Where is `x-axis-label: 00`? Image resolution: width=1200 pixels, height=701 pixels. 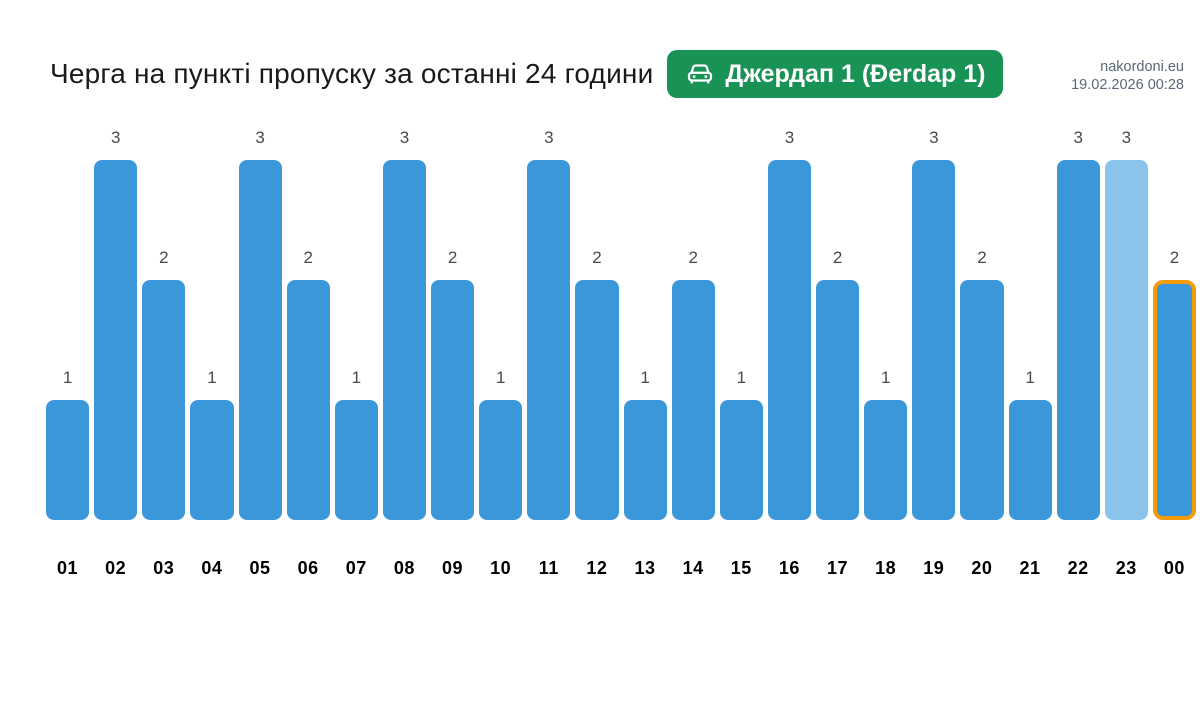 x-axis-label: 00 is located at coordinates (1174, 568).